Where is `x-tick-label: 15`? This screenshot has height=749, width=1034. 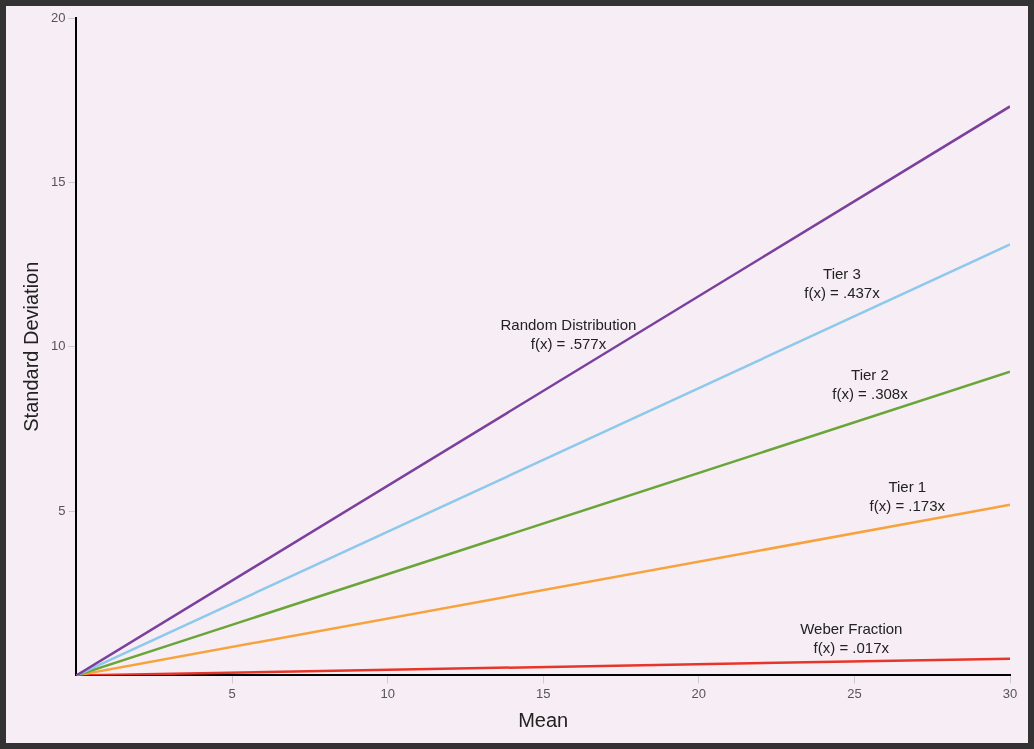
x-tick-label: 15 is located at coordinates (543, 693).